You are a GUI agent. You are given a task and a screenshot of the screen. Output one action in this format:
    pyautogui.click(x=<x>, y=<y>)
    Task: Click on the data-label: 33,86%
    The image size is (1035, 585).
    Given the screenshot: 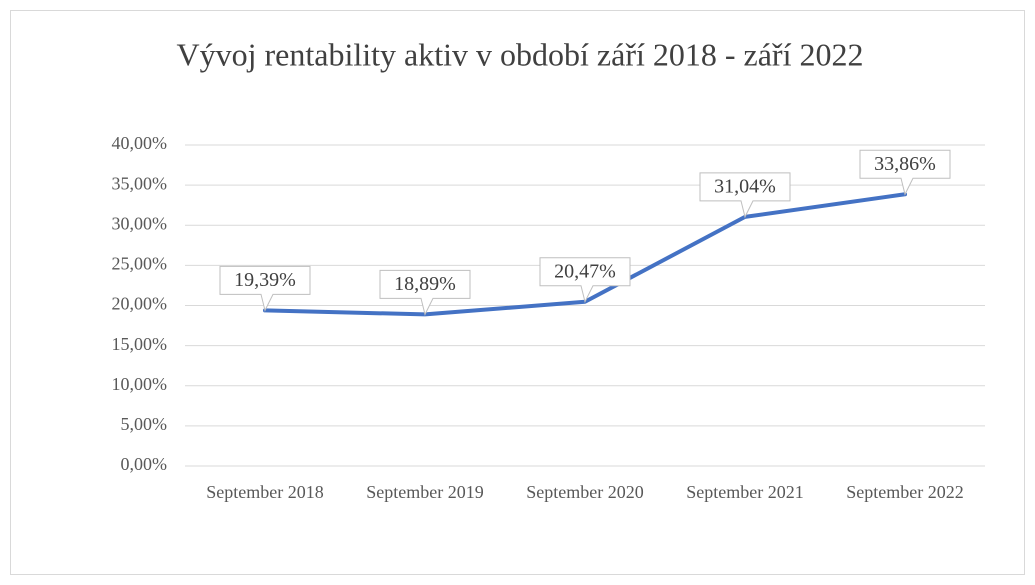 What is the action you would take?
    pyautogui.click(x=905, y=164)
    